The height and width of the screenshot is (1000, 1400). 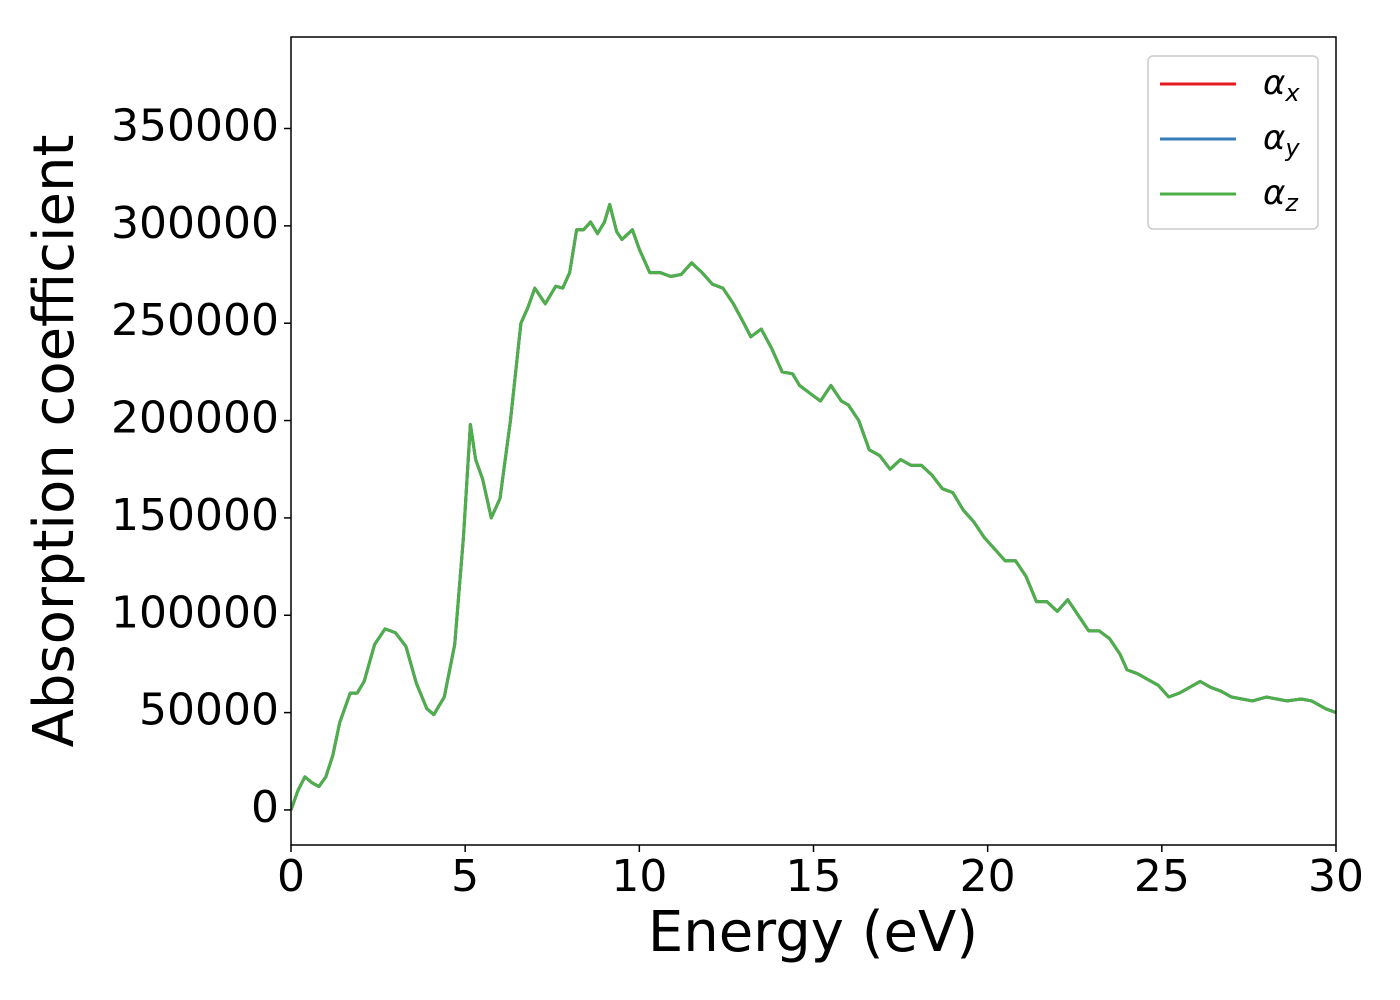 What do you see at coordinates (291, 876) in the screenshot?
I see `x-tick-label: 0` at bounding box center [291, 876].